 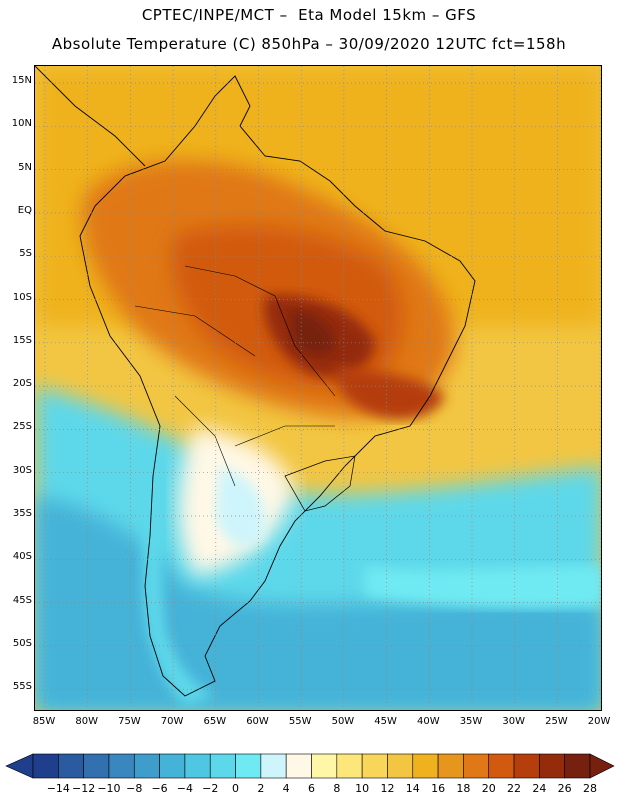 What do you see at coordinates (22, 643) in the screenshot?
I see `latitude-label: 50S` at bounding box center [22, 643].